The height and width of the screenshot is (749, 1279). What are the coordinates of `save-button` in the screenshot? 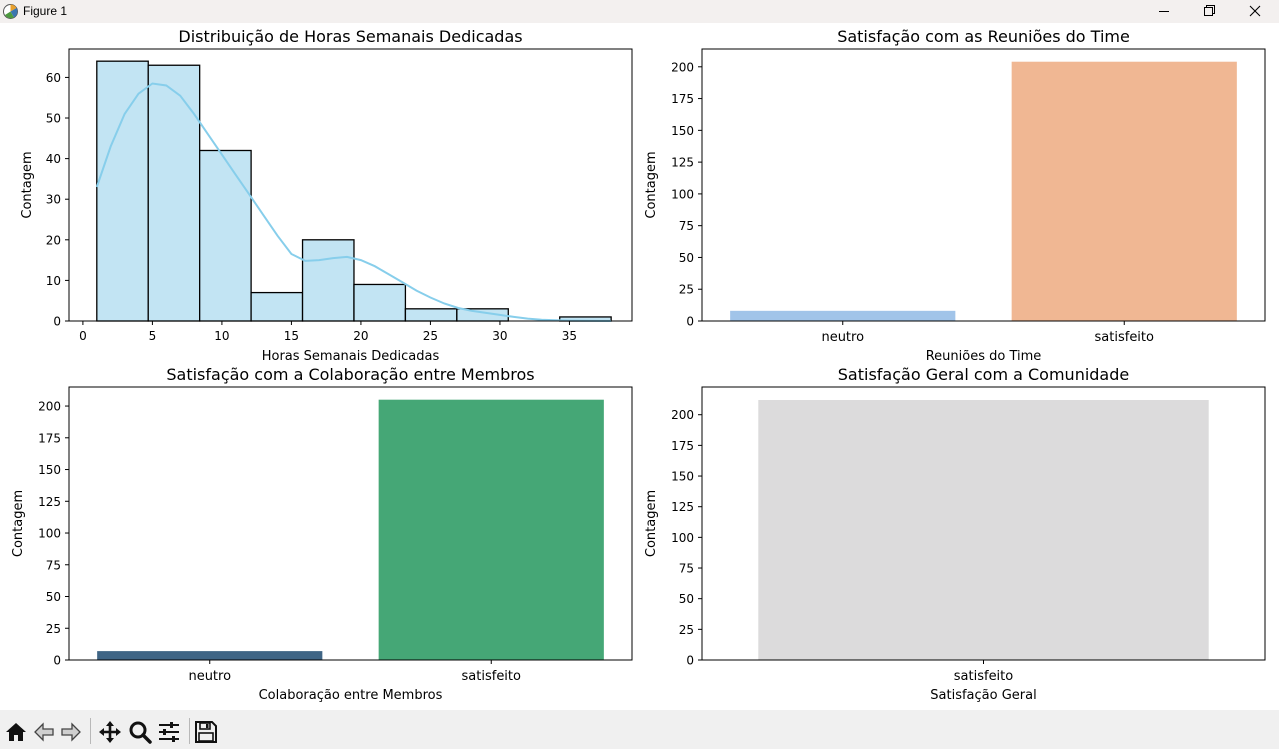 It's located at (206, 732).